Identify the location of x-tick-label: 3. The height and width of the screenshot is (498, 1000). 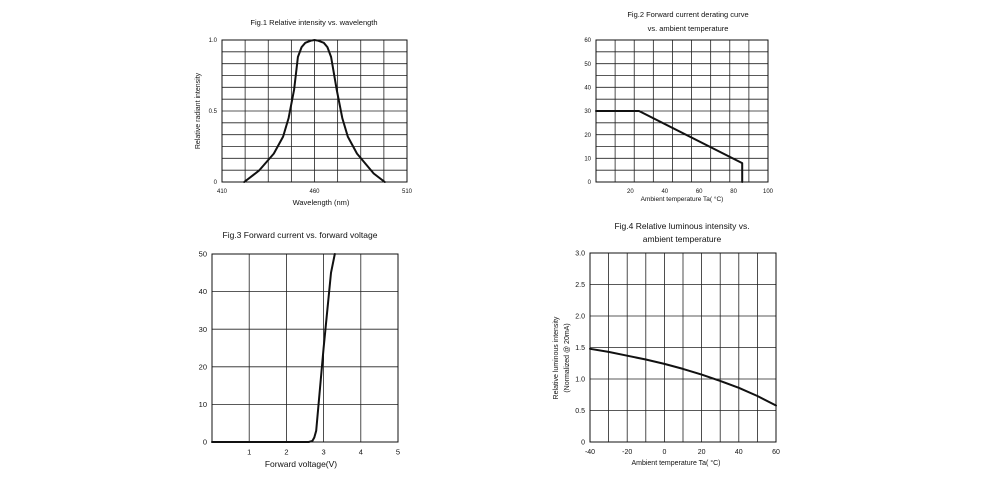
(324, 452).